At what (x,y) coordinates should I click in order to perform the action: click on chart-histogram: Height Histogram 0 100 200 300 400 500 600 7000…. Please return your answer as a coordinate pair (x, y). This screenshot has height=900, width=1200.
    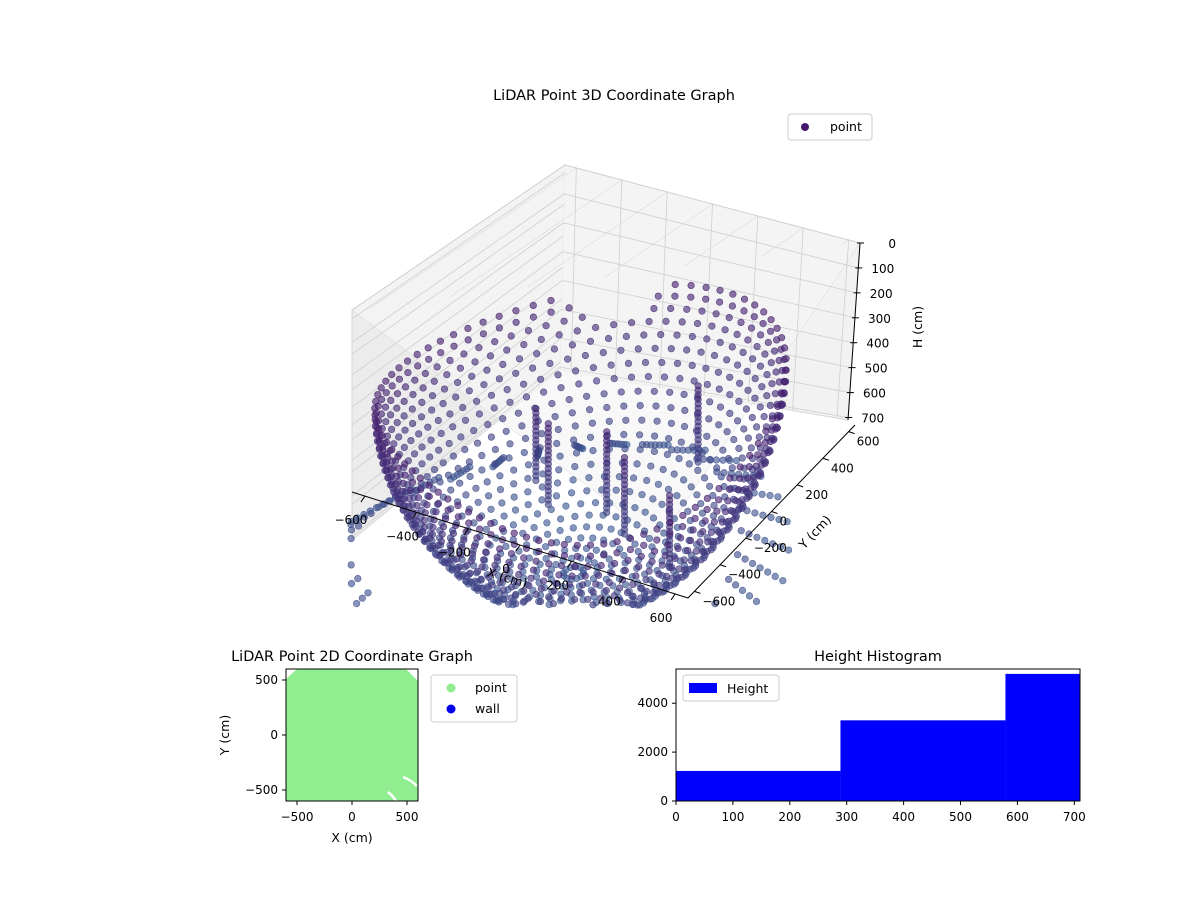
    Looking at the image, I should click on (861, 736).